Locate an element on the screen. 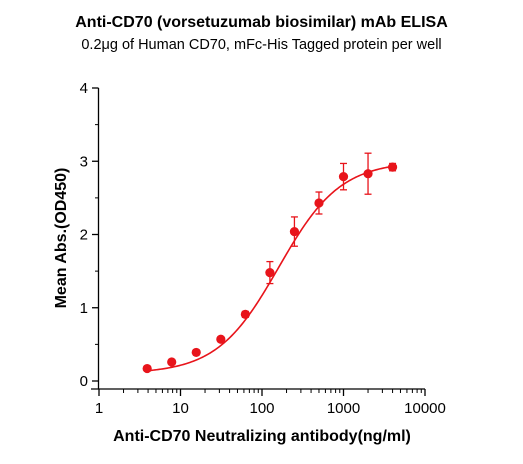 The height and width of the screenshot is (464, 523). x-axis-label: Anti-CD70 Neutralizing antibody(ng/ml) is located at coordinates (262, 436).